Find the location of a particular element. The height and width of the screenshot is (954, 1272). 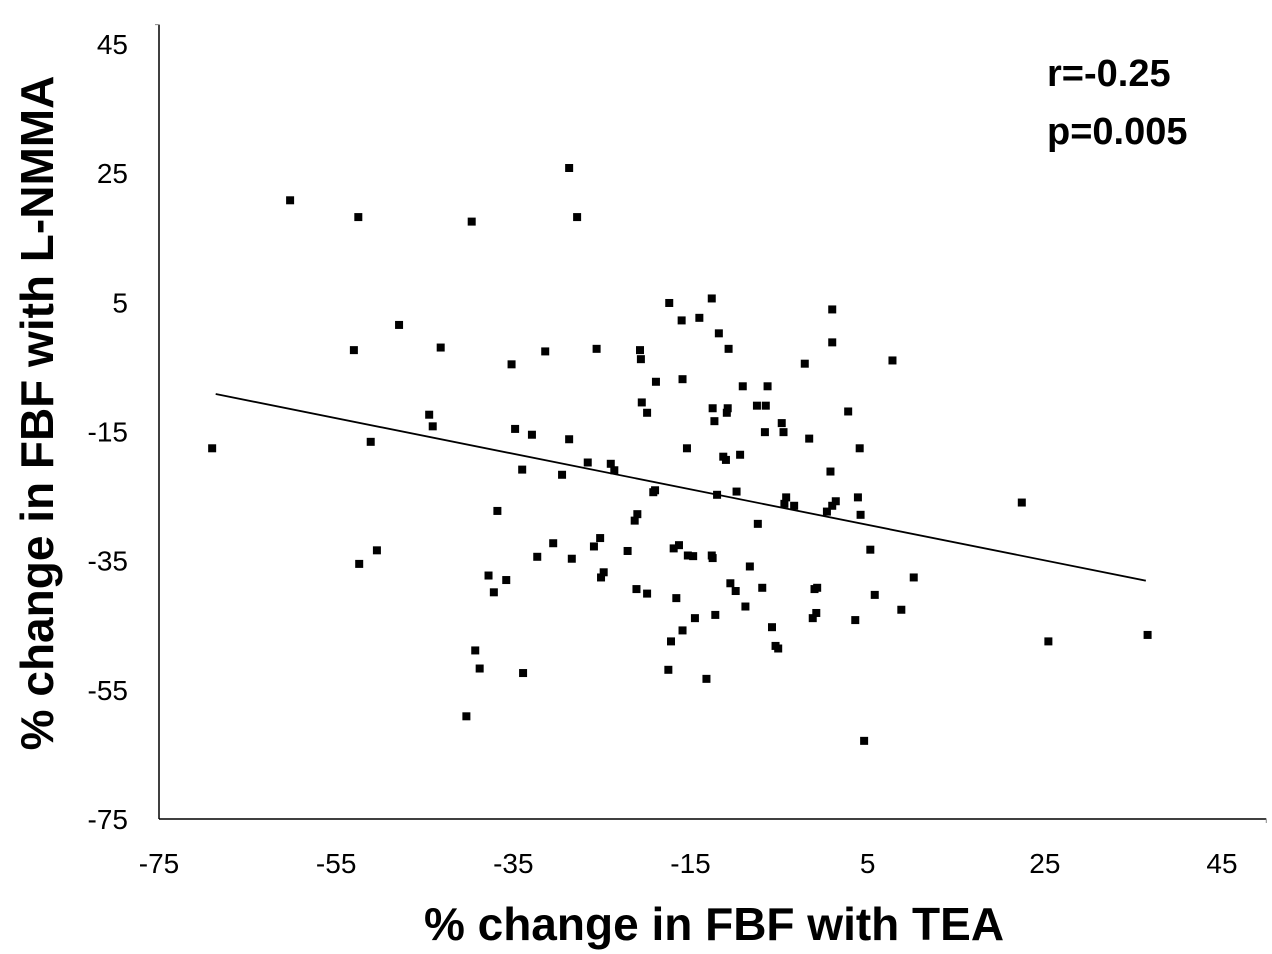

y-tick-label: 45 is located at coordinates (112, 44).